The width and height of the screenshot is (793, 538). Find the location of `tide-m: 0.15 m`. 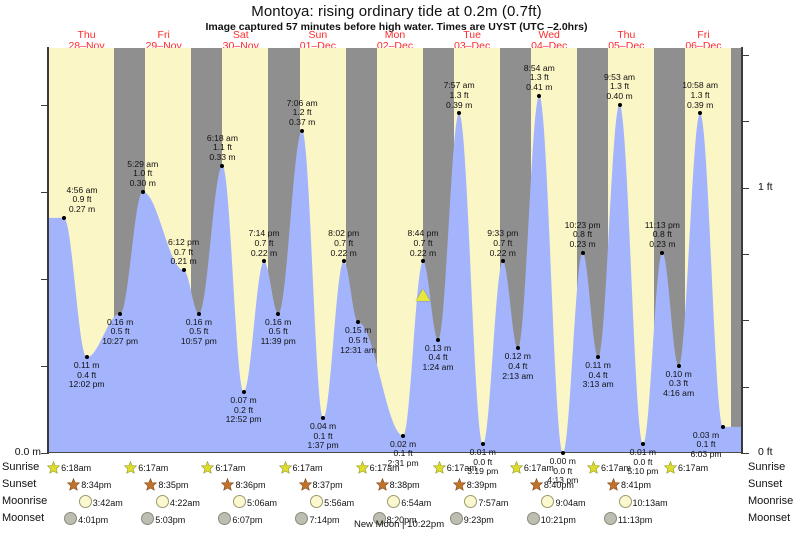

tide-m: 0.15 m is located at coordinates (358, 330).